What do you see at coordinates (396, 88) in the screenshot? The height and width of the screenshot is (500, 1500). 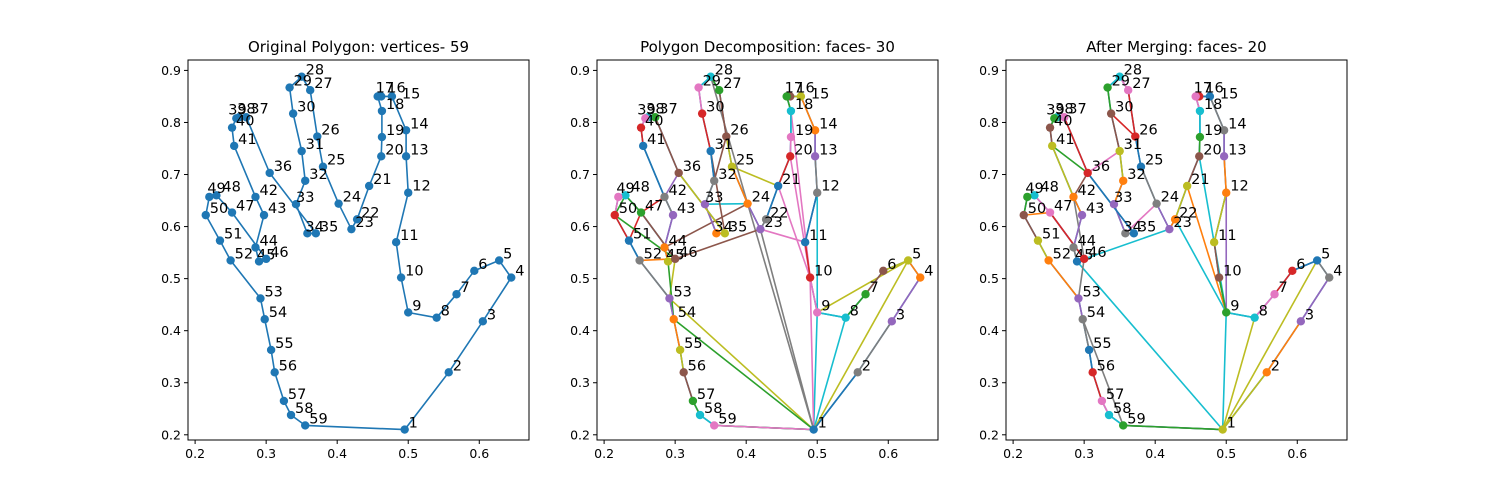 I see `vertex-label: 16` at bounding box center [396, 88].